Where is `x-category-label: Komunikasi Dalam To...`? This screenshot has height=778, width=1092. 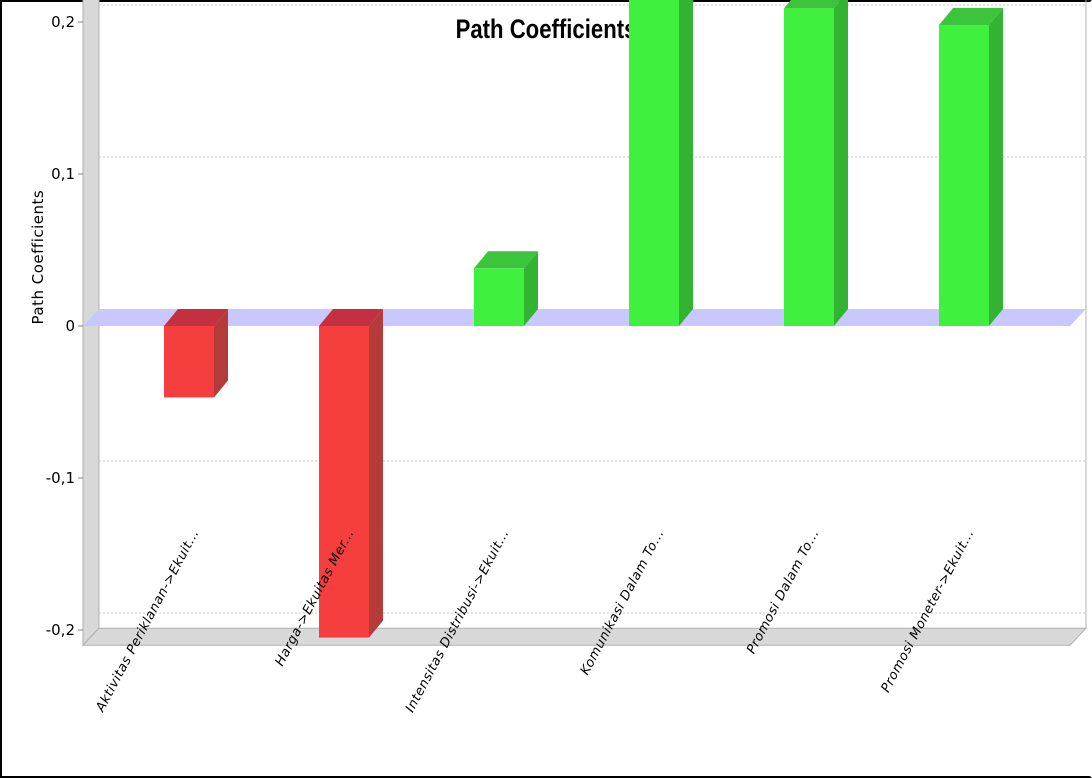 x-category-label: Komunikasi Dalam To... is located at coordinates (623, 602).